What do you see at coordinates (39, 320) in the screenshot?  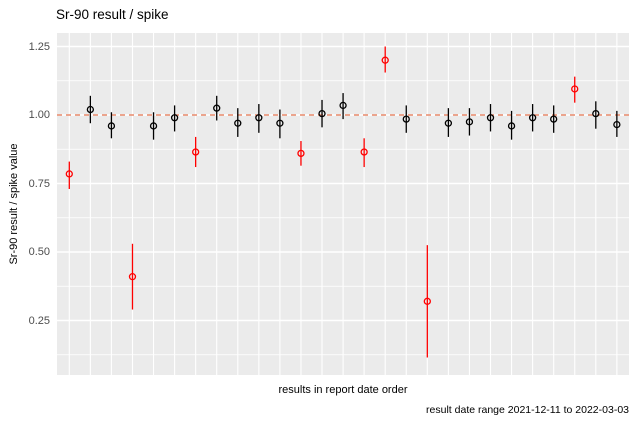 I see `y-tick-label: 0.25` at bounding box center [39, 320].